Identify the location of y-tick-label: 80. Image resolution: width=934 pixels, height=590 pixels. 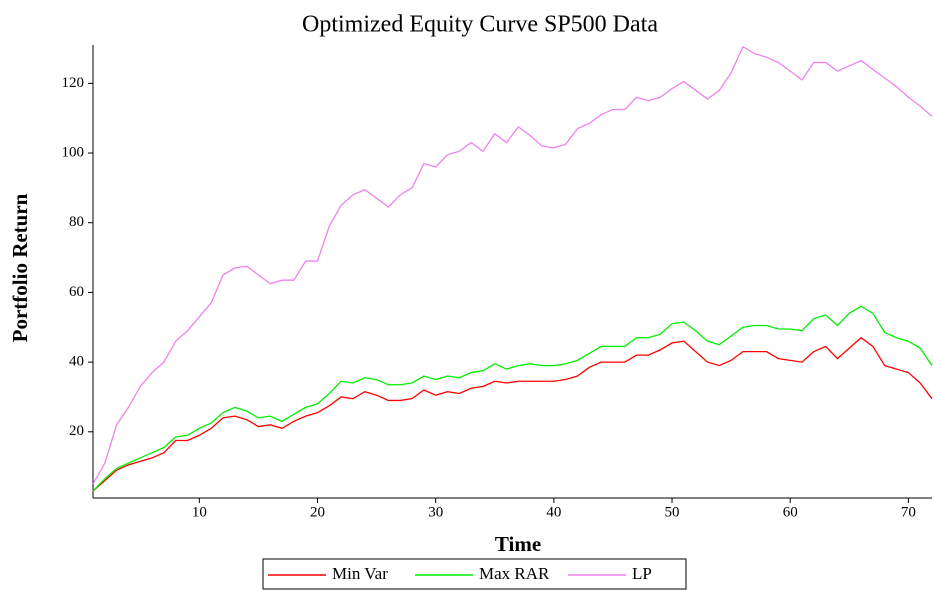
(76, 222).